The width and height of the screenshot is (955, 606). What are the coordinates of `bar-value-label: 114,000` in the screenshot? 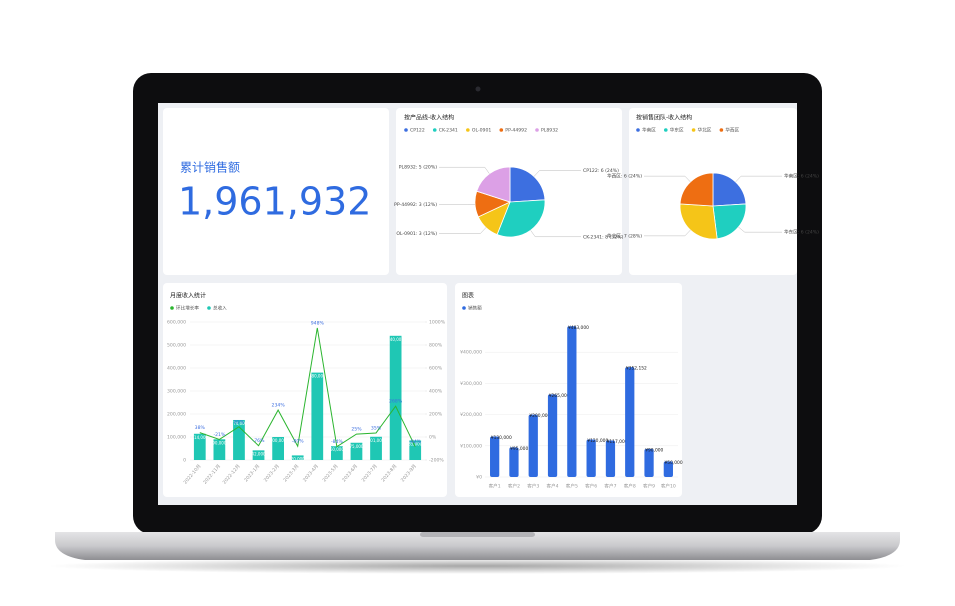 It's located at (200, 437).